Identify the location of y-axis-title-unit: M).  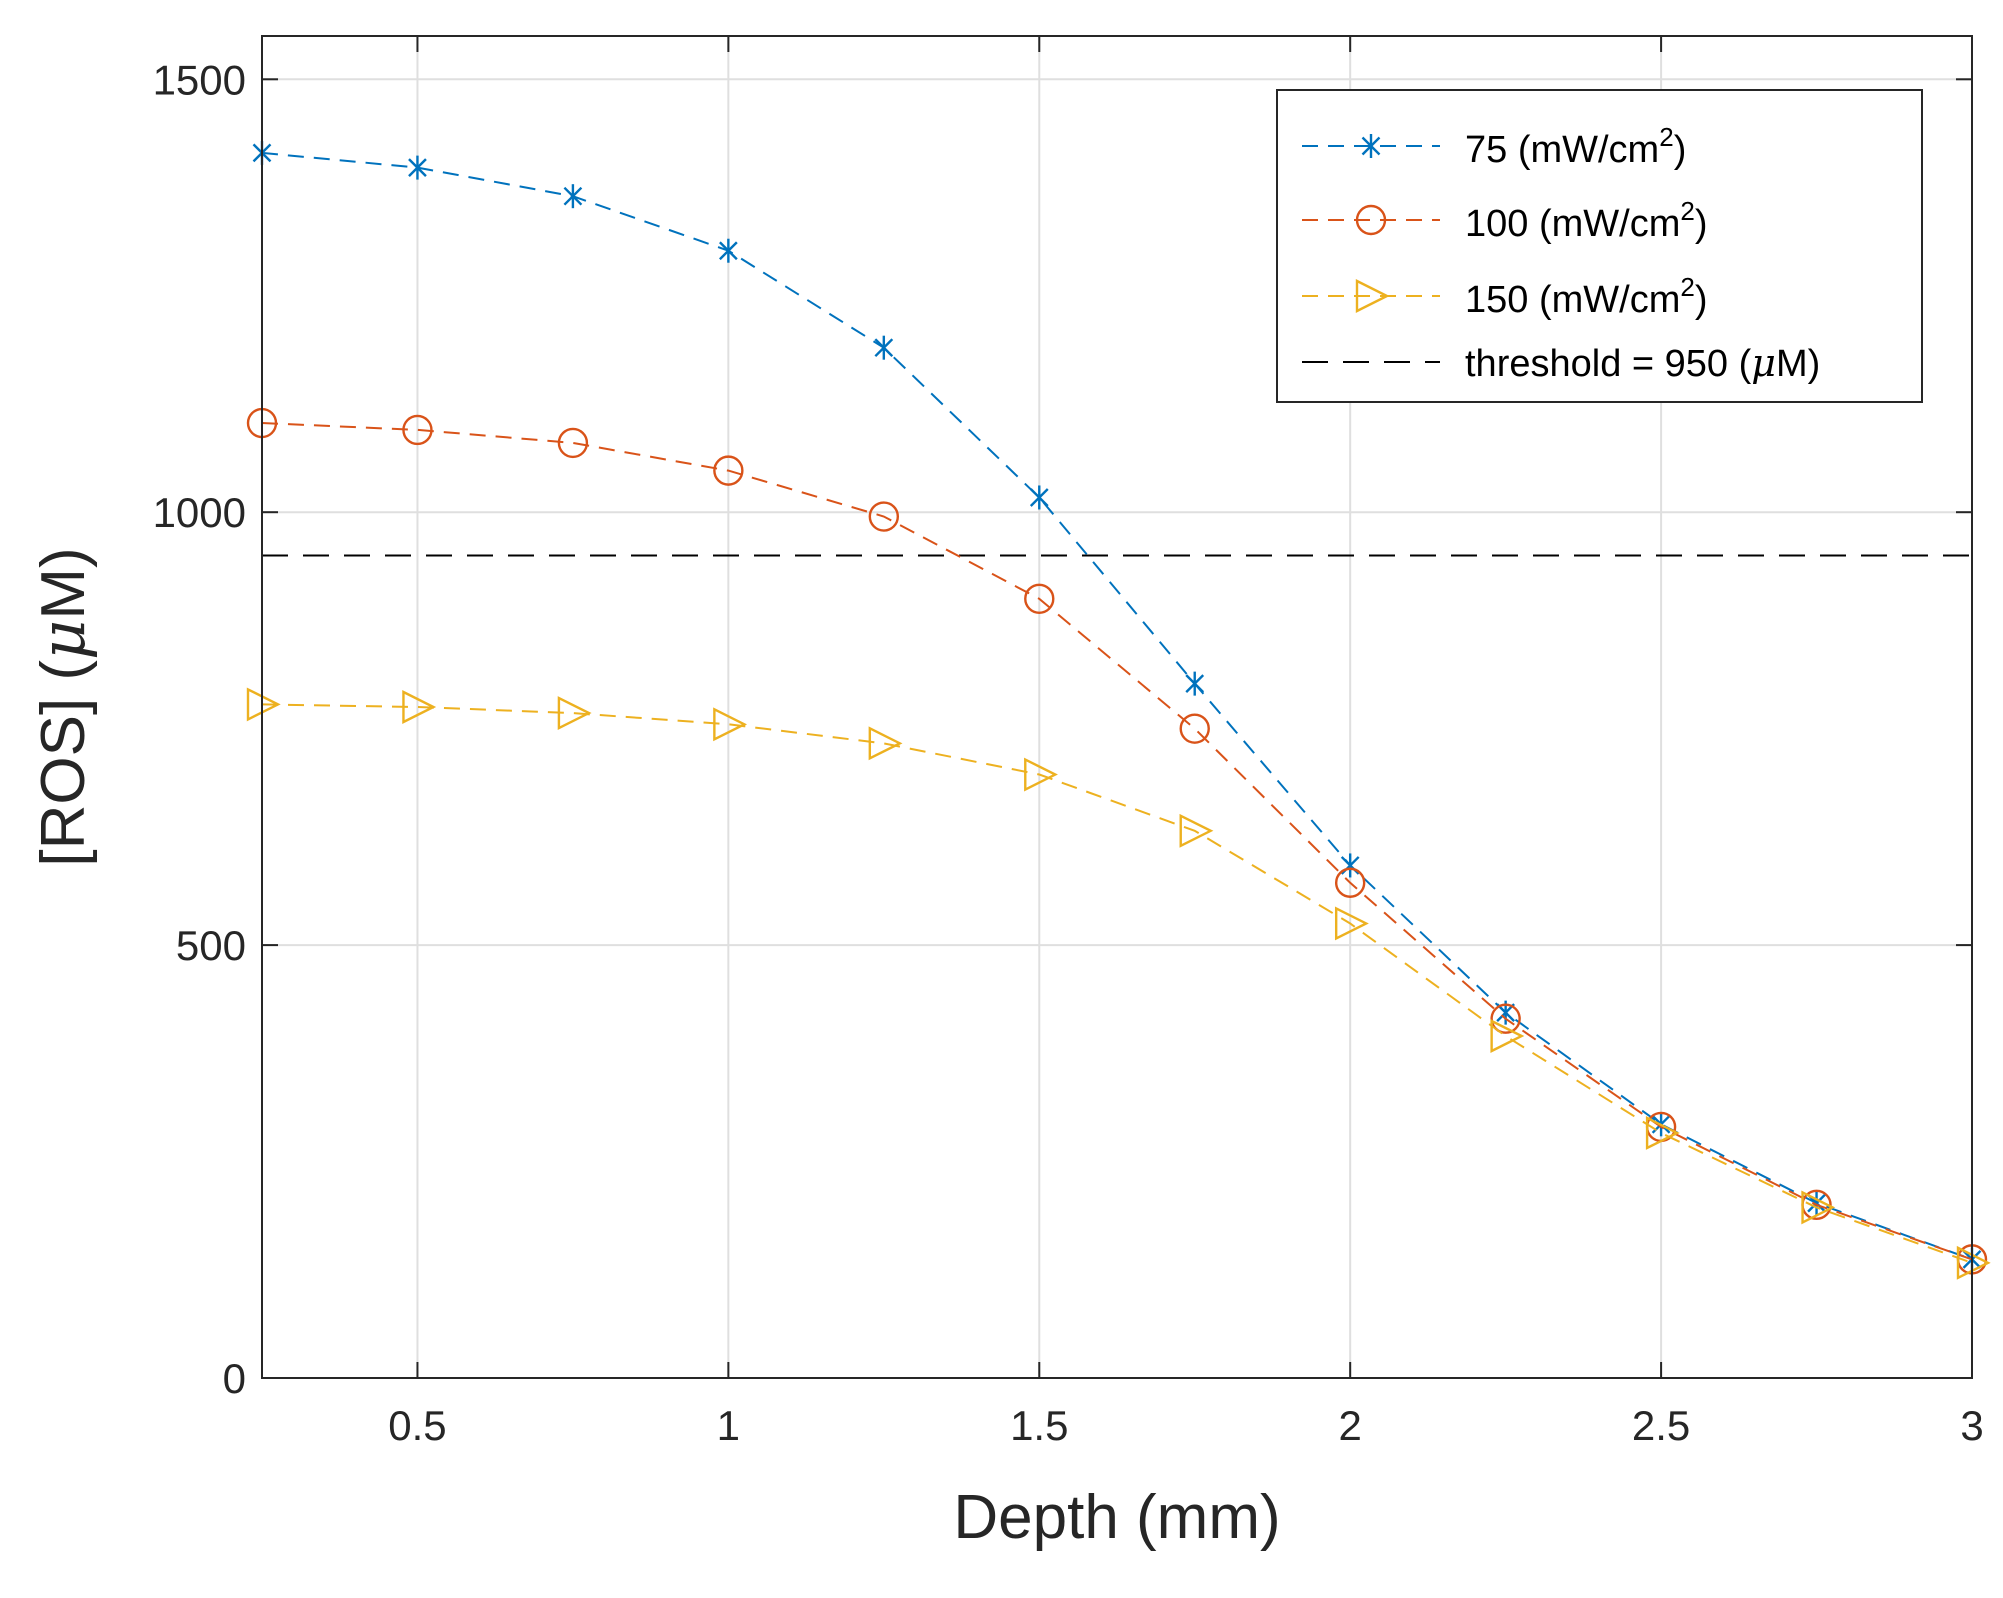
(63, 583).